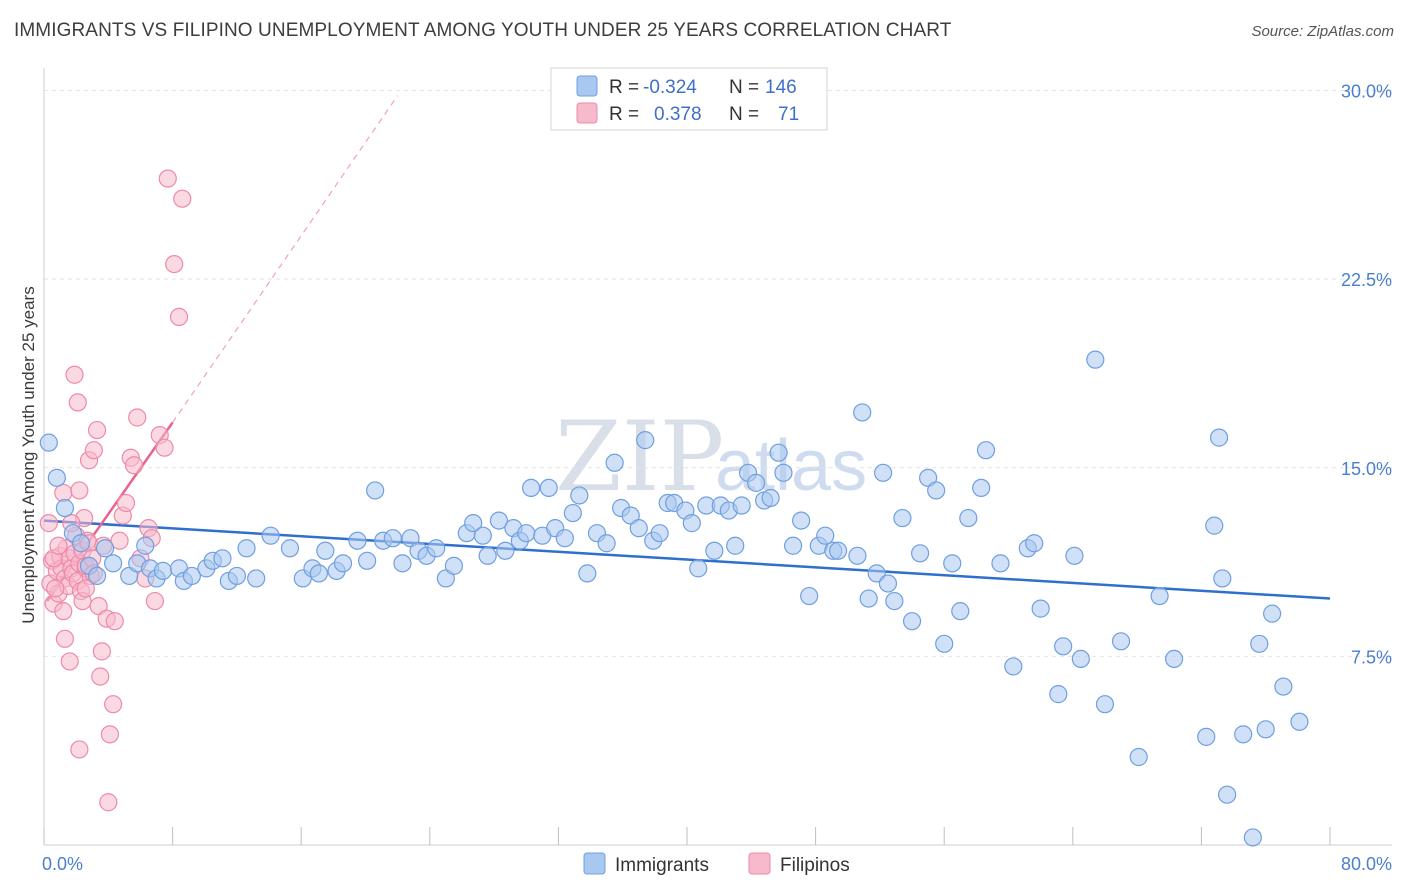 Image resolution: width=1406 pixels, height=892 pixels. Describe the element at coordinates (1322, 31) in the screenshot. I see `source-label: Source: ZipAtlas.com` at that location.